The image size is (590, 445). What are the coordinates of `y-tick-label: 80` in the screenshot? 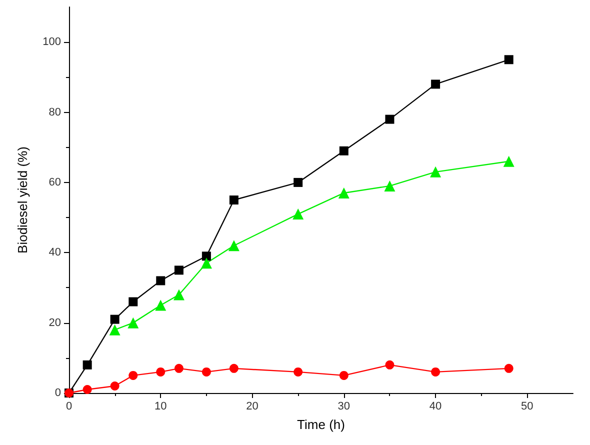 It's located at (54, 112).